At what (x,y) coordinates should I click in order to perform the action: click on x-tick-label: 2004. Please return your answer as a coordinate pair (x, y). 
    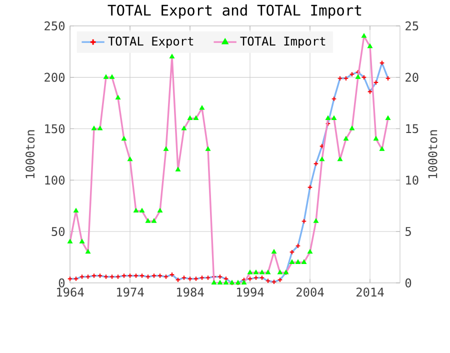
    Looking at the image, I should click on (310, 292).